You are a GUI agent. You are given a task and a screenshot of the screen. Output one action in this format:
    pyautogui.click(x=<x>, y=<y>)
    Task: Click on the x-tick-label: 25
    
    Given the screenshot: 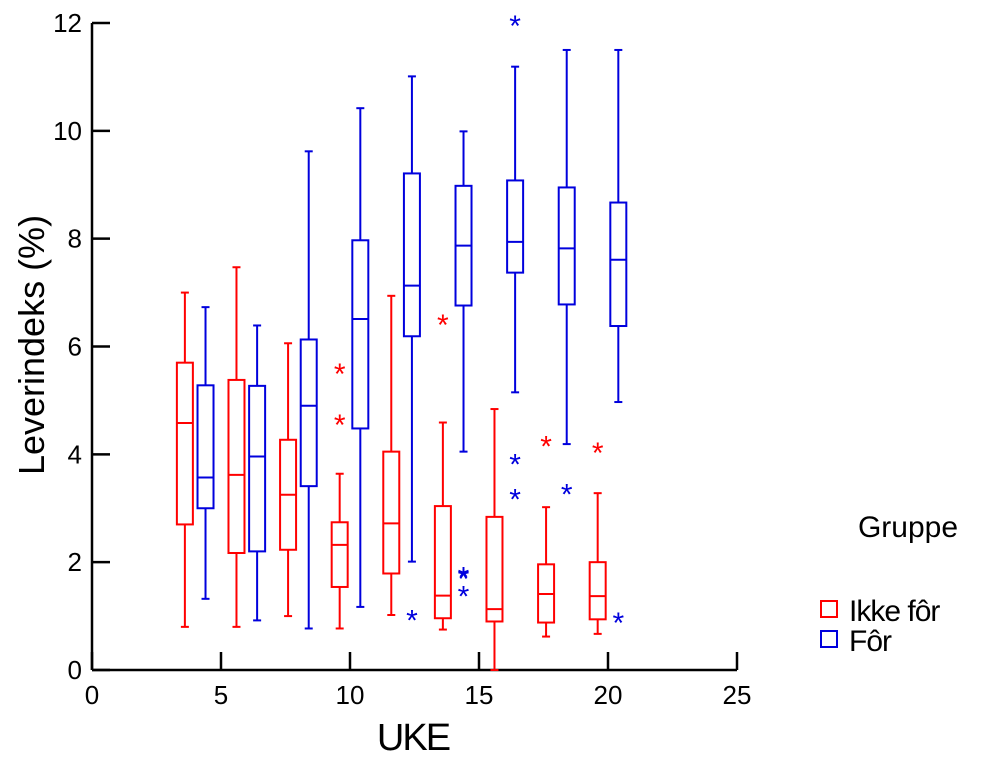 What is the action you would take?
    pyautogui.click(x=737, y=695)
    